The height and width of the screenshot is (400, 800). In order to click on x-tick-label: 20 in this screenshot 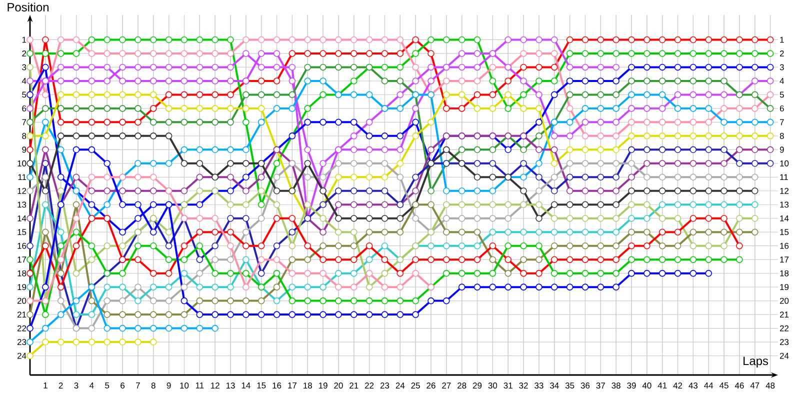, I will do `click(338, 385)`.